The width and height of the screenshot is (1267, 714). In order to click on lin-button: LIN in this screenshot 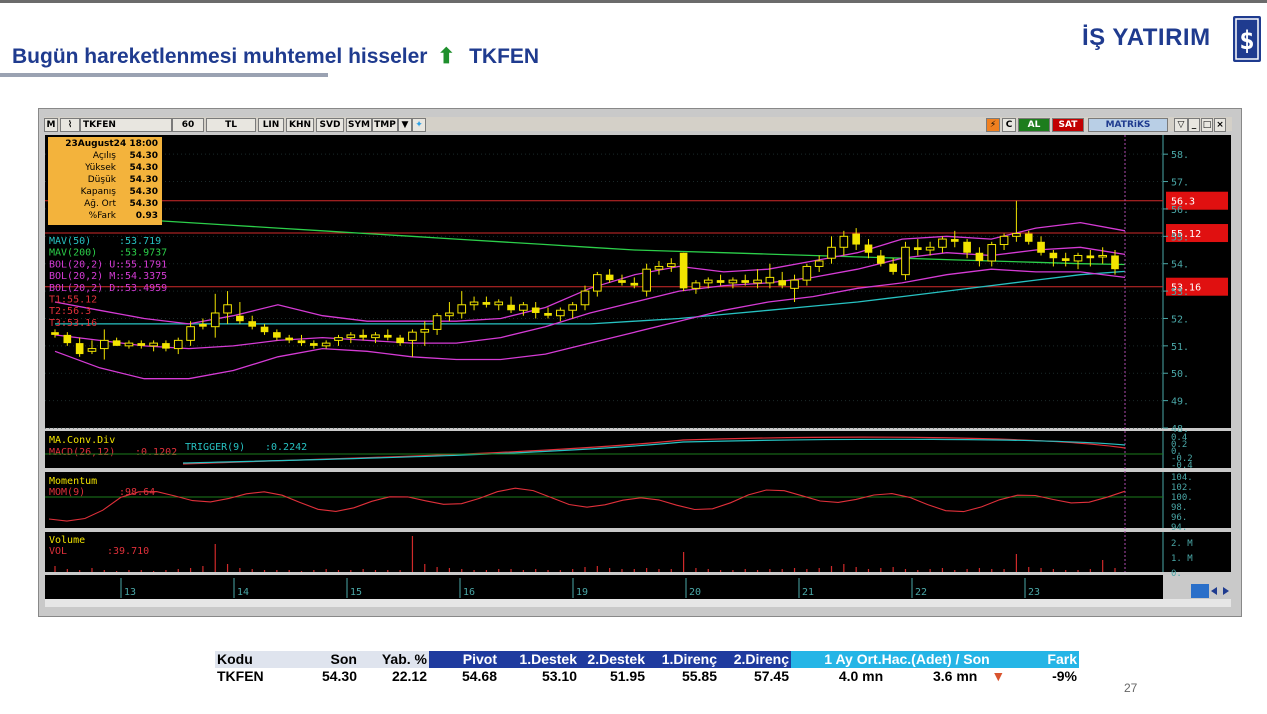, I will do `click(271, 125)`.